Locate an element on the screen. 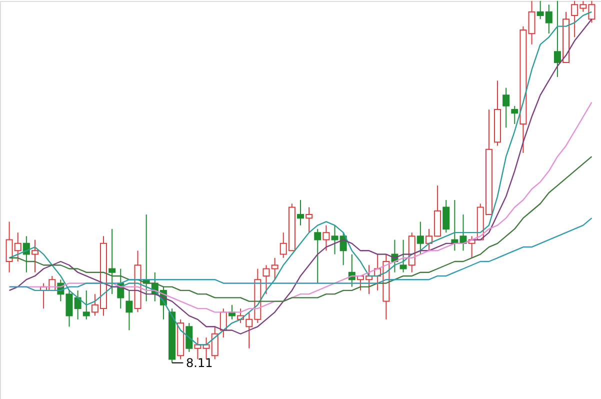 This screenshot has height=399, width=601. annotation: 8.11 is located at coordinates (199, 363).